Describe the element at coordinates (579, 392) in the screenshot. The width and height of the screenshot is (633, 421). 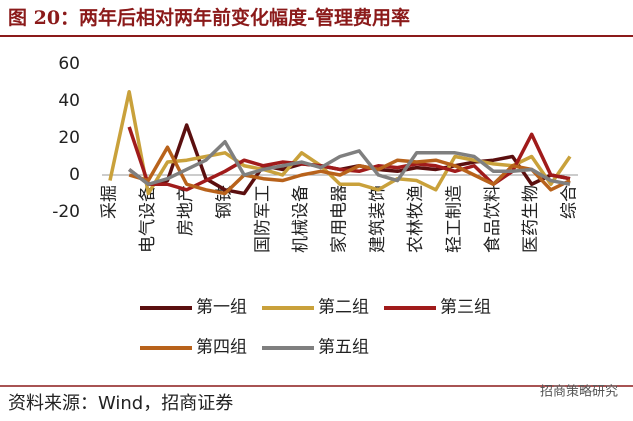
I see `watermark: 招商策略研究` at that location.